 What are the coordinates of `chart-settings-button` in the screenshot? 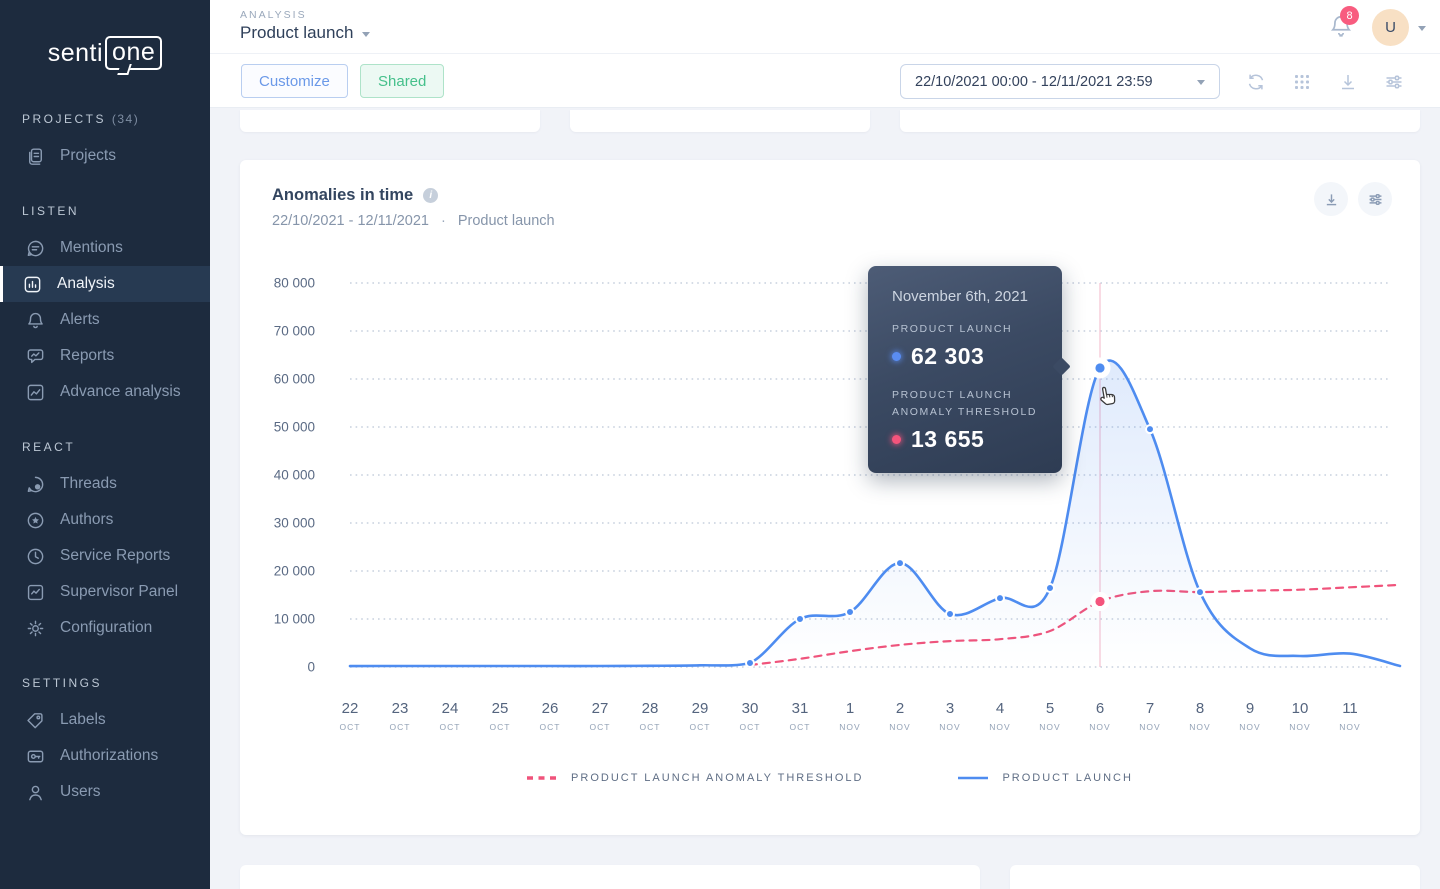 It's located at (1375, 199).